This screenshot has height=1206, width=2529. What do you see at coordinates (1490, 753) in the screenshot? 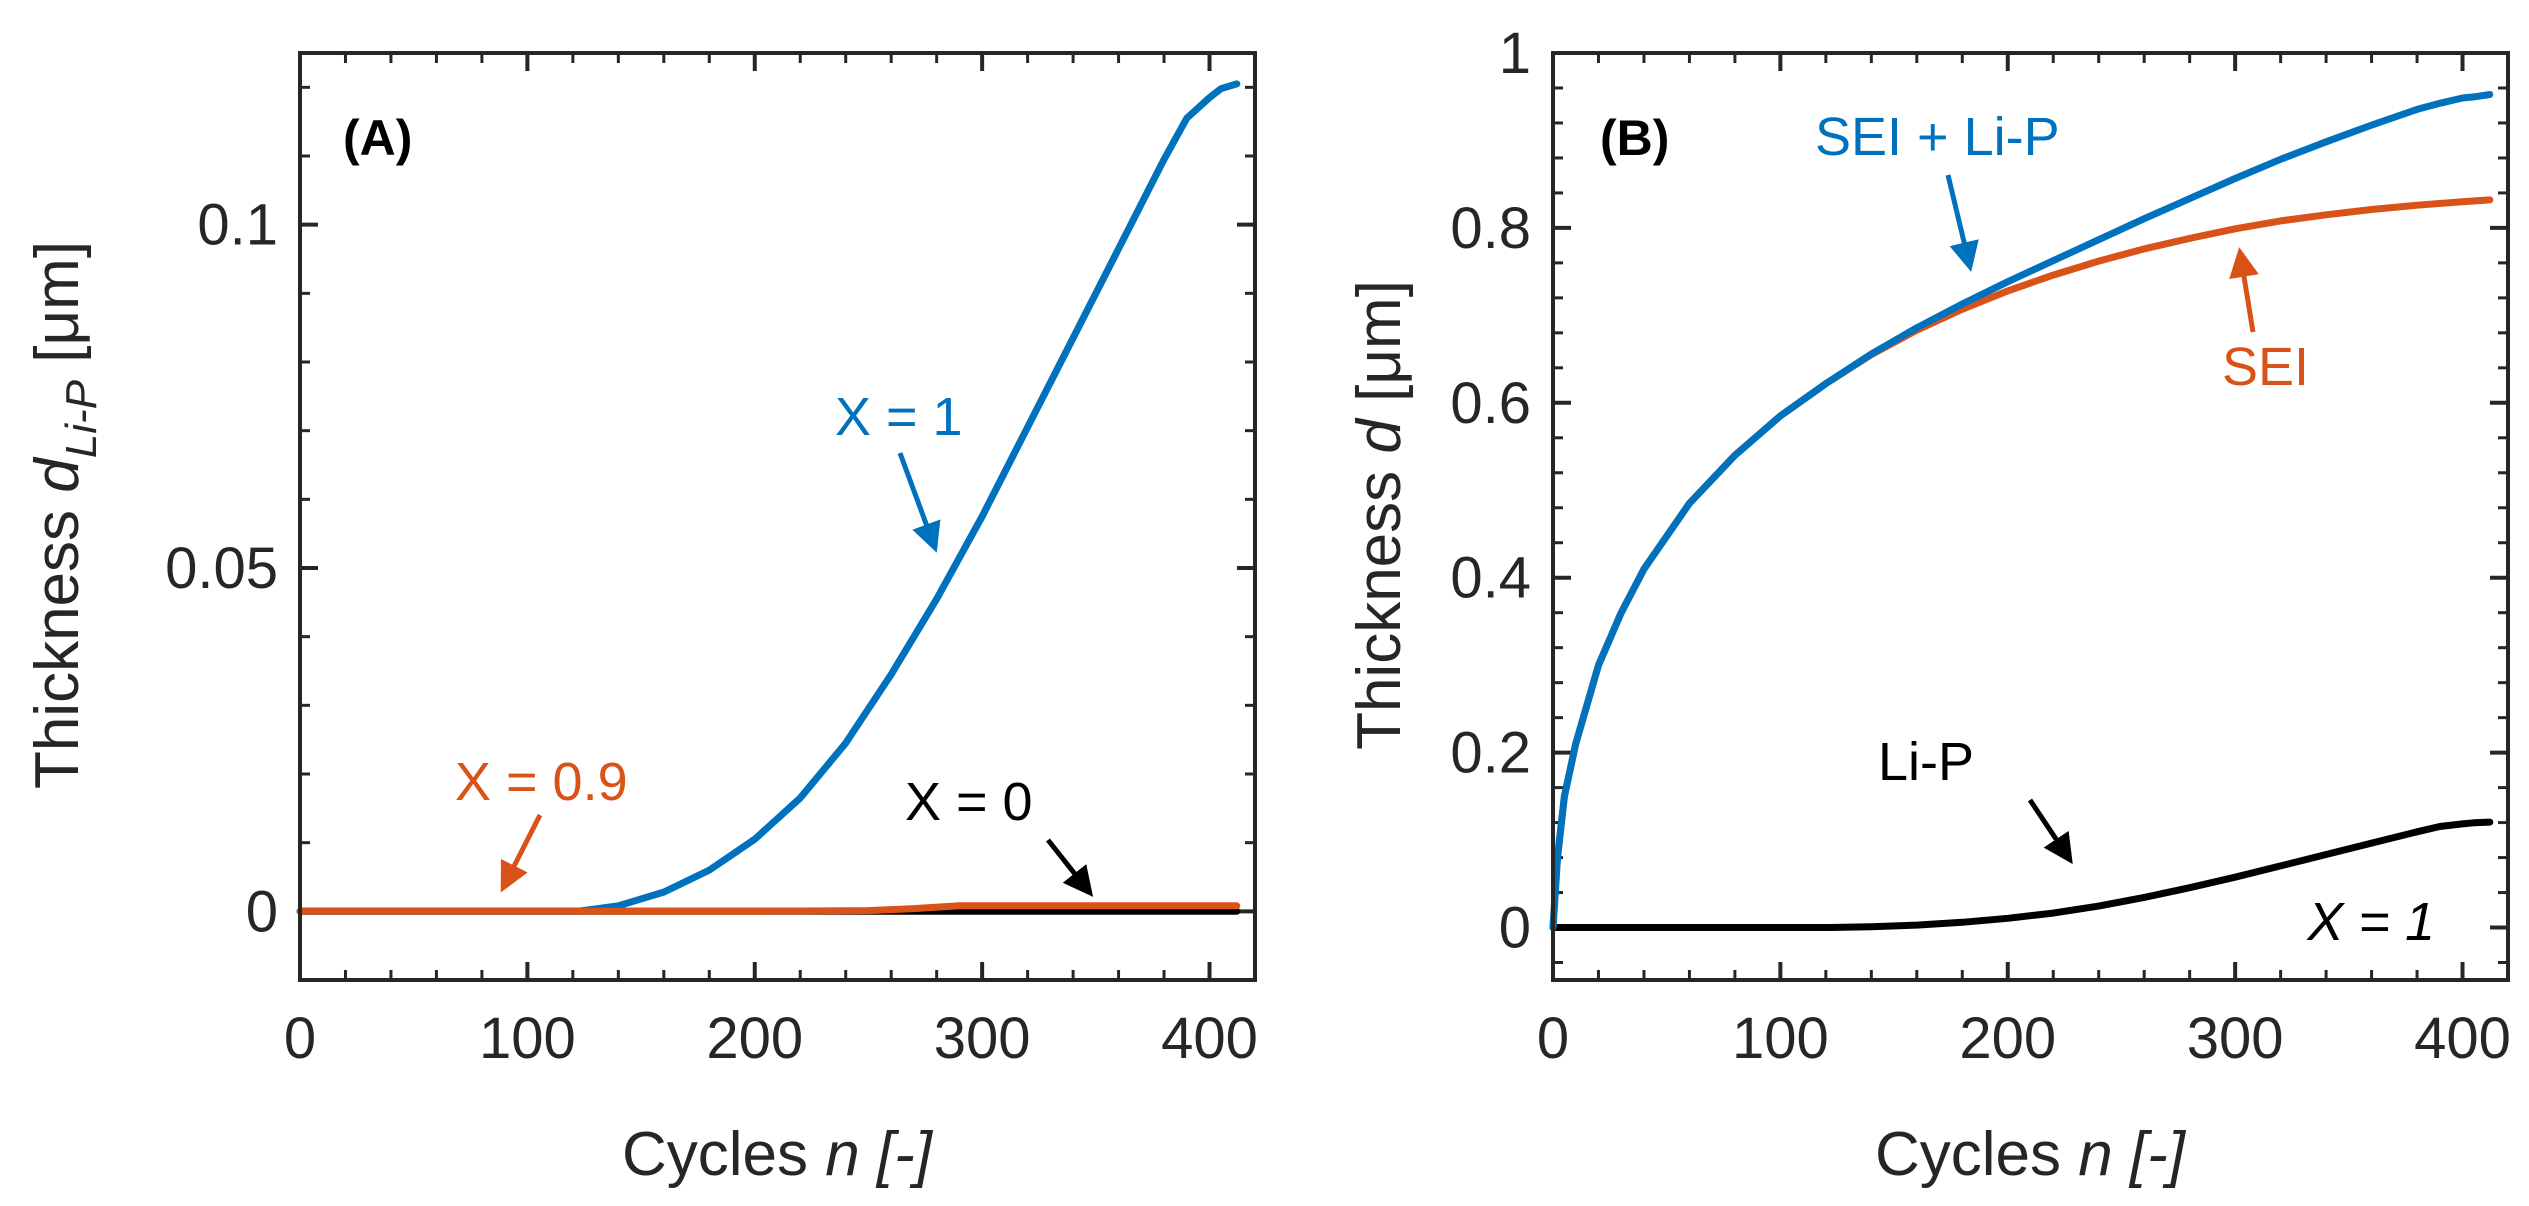
I see `y-tick-label: 0.2` at bounding box center [1490, 753].